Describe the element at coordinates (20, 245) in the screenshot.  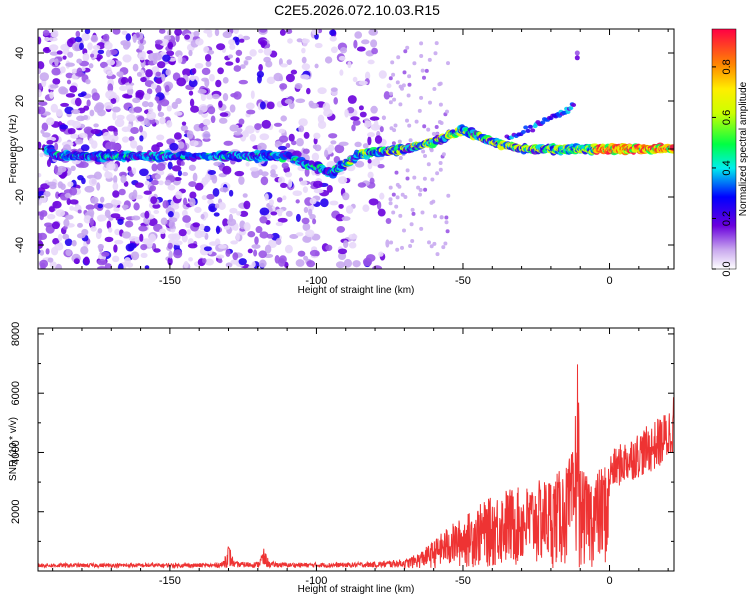
I see `y-tick-label: -40` at that location.